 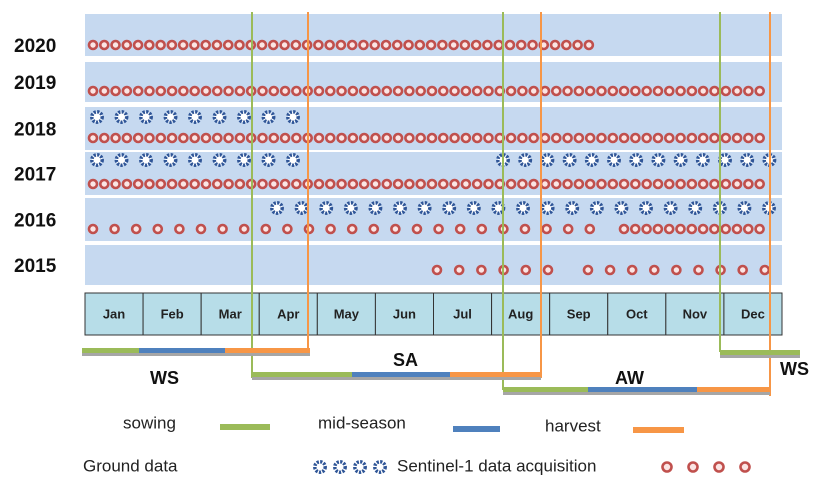 I want to click on legend-label: Ground data, so click(x=130, y=465).